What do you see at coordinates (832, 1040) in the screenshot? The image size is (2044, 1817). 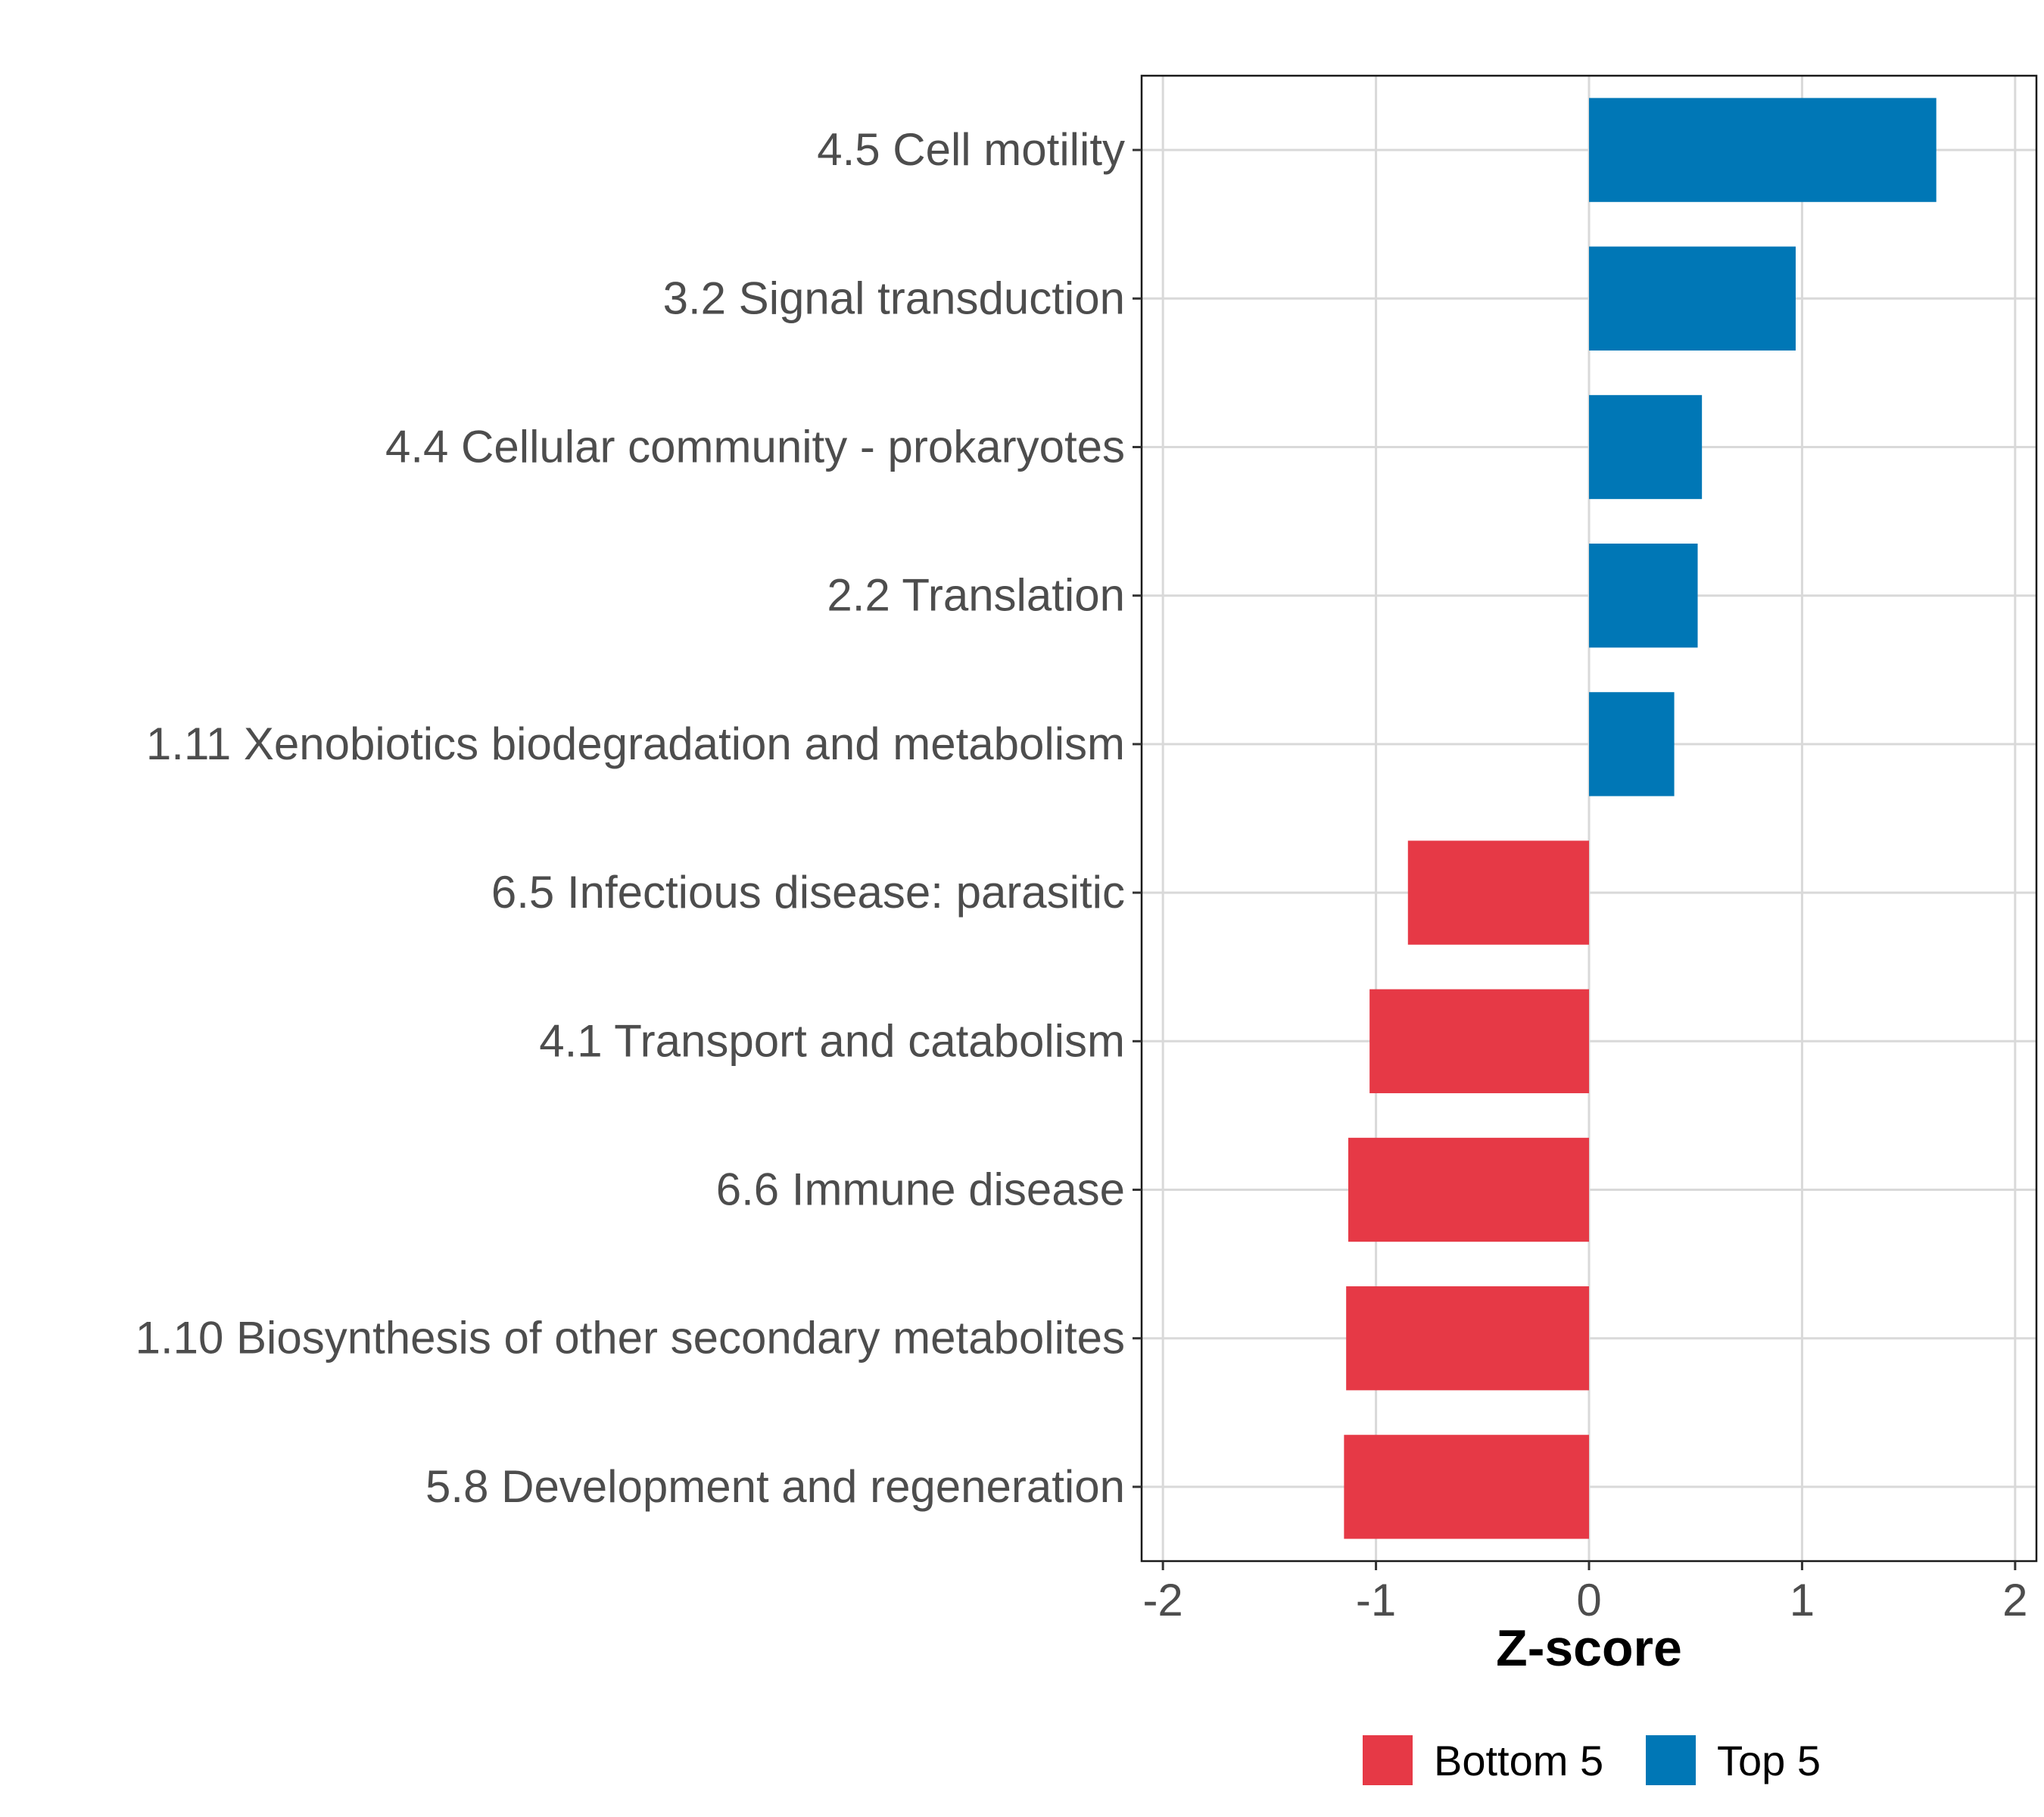 I see `y-tick-label: 4.1 Transport and catabolism` at bounding box center [832, 1040].